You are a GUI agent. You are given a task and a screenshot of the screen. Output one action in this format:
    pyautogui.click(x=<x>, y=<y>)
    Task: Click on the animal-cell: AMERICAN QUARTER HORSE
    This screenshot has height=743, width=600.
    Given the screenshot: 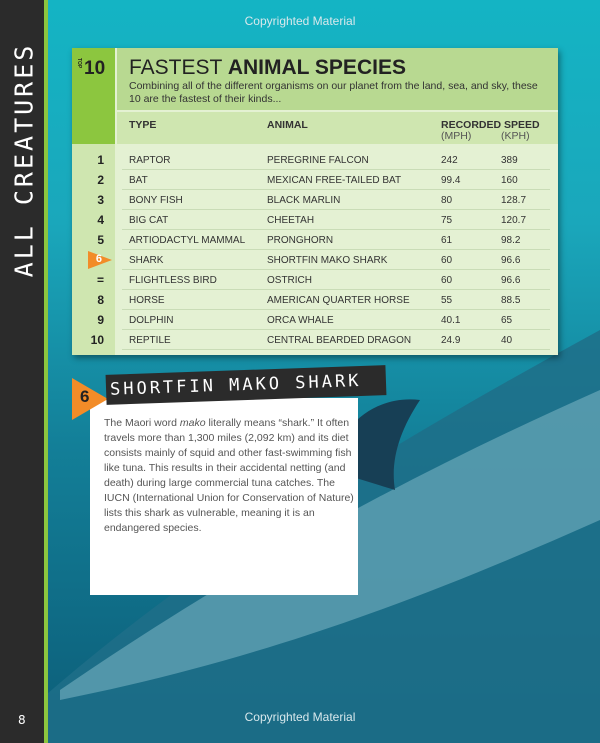 What is the action you would take?
    pyautogui.click(x=338, y=300)
    